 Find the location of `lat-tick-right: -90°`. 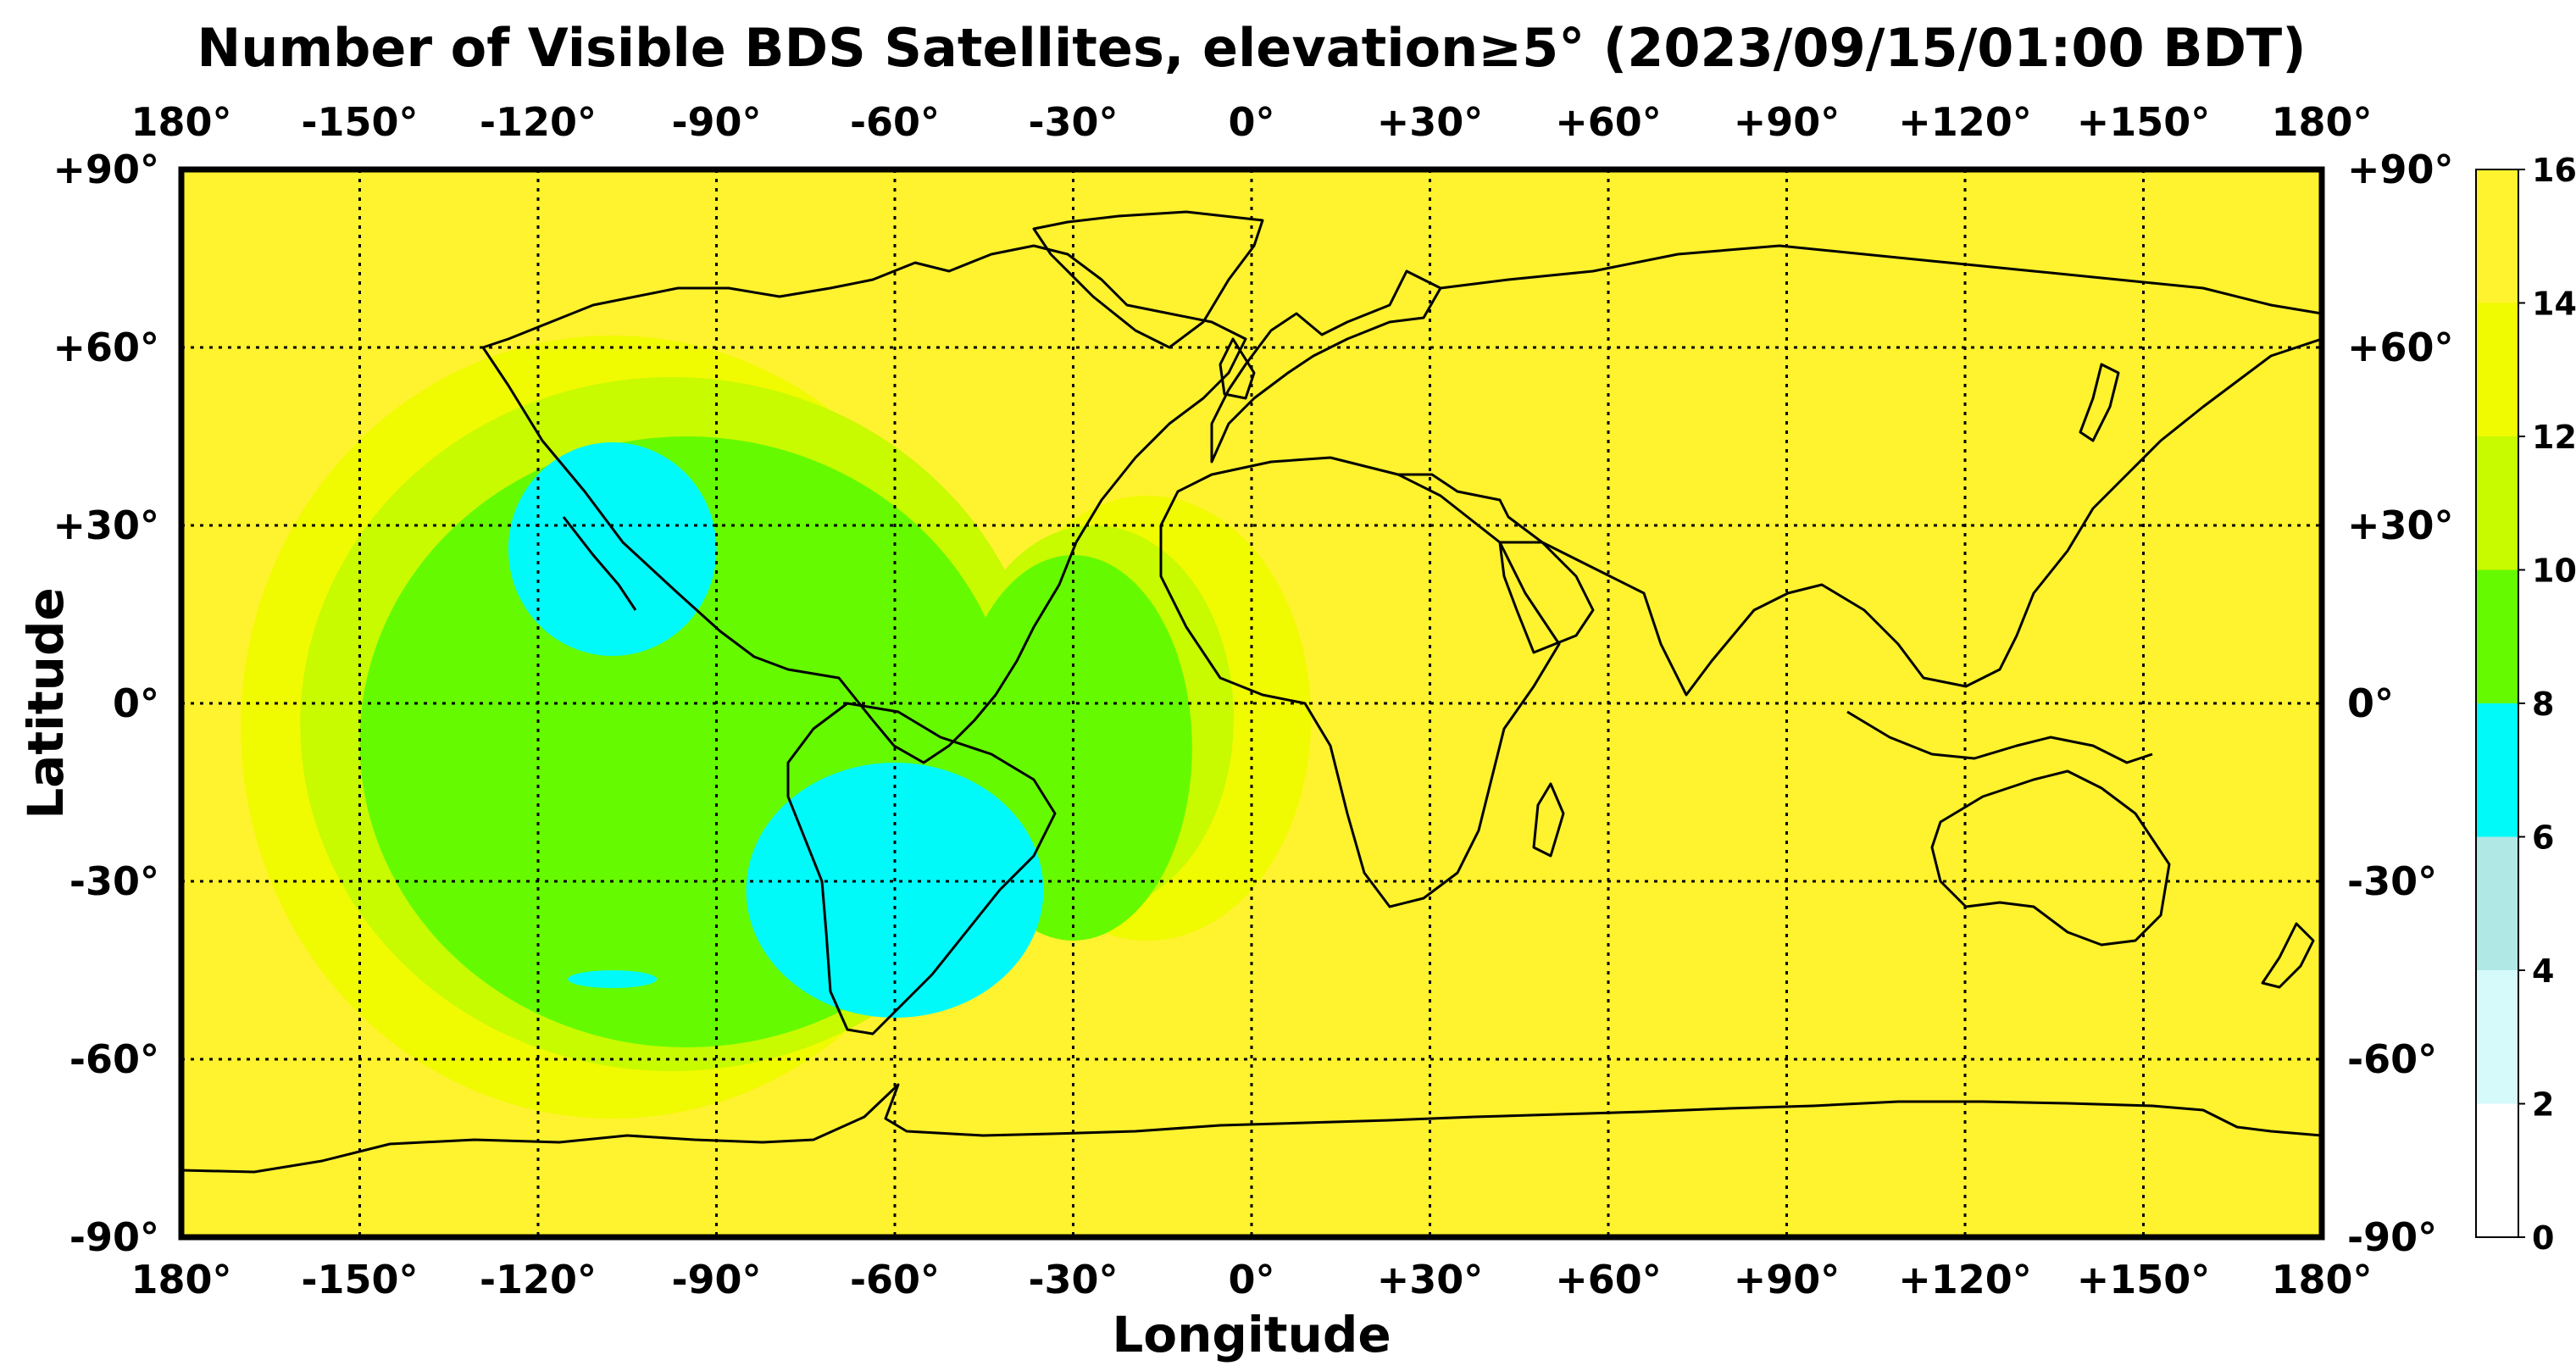

lat-tick-right: -90° is located at coordinates (2392, 1237).